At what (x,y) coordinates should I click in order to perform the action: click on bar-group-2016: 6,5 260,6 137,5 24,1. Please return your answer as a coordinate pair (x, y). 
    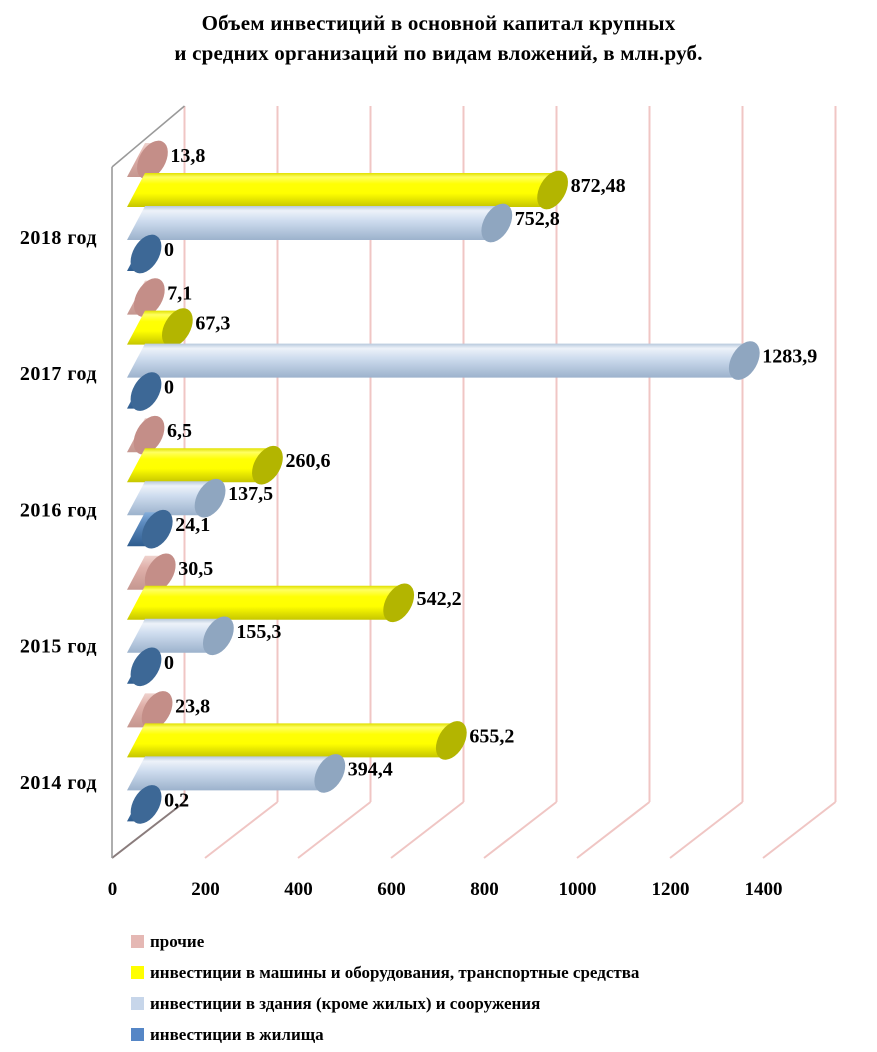
    Looking at the image, I should click on (228, 482).